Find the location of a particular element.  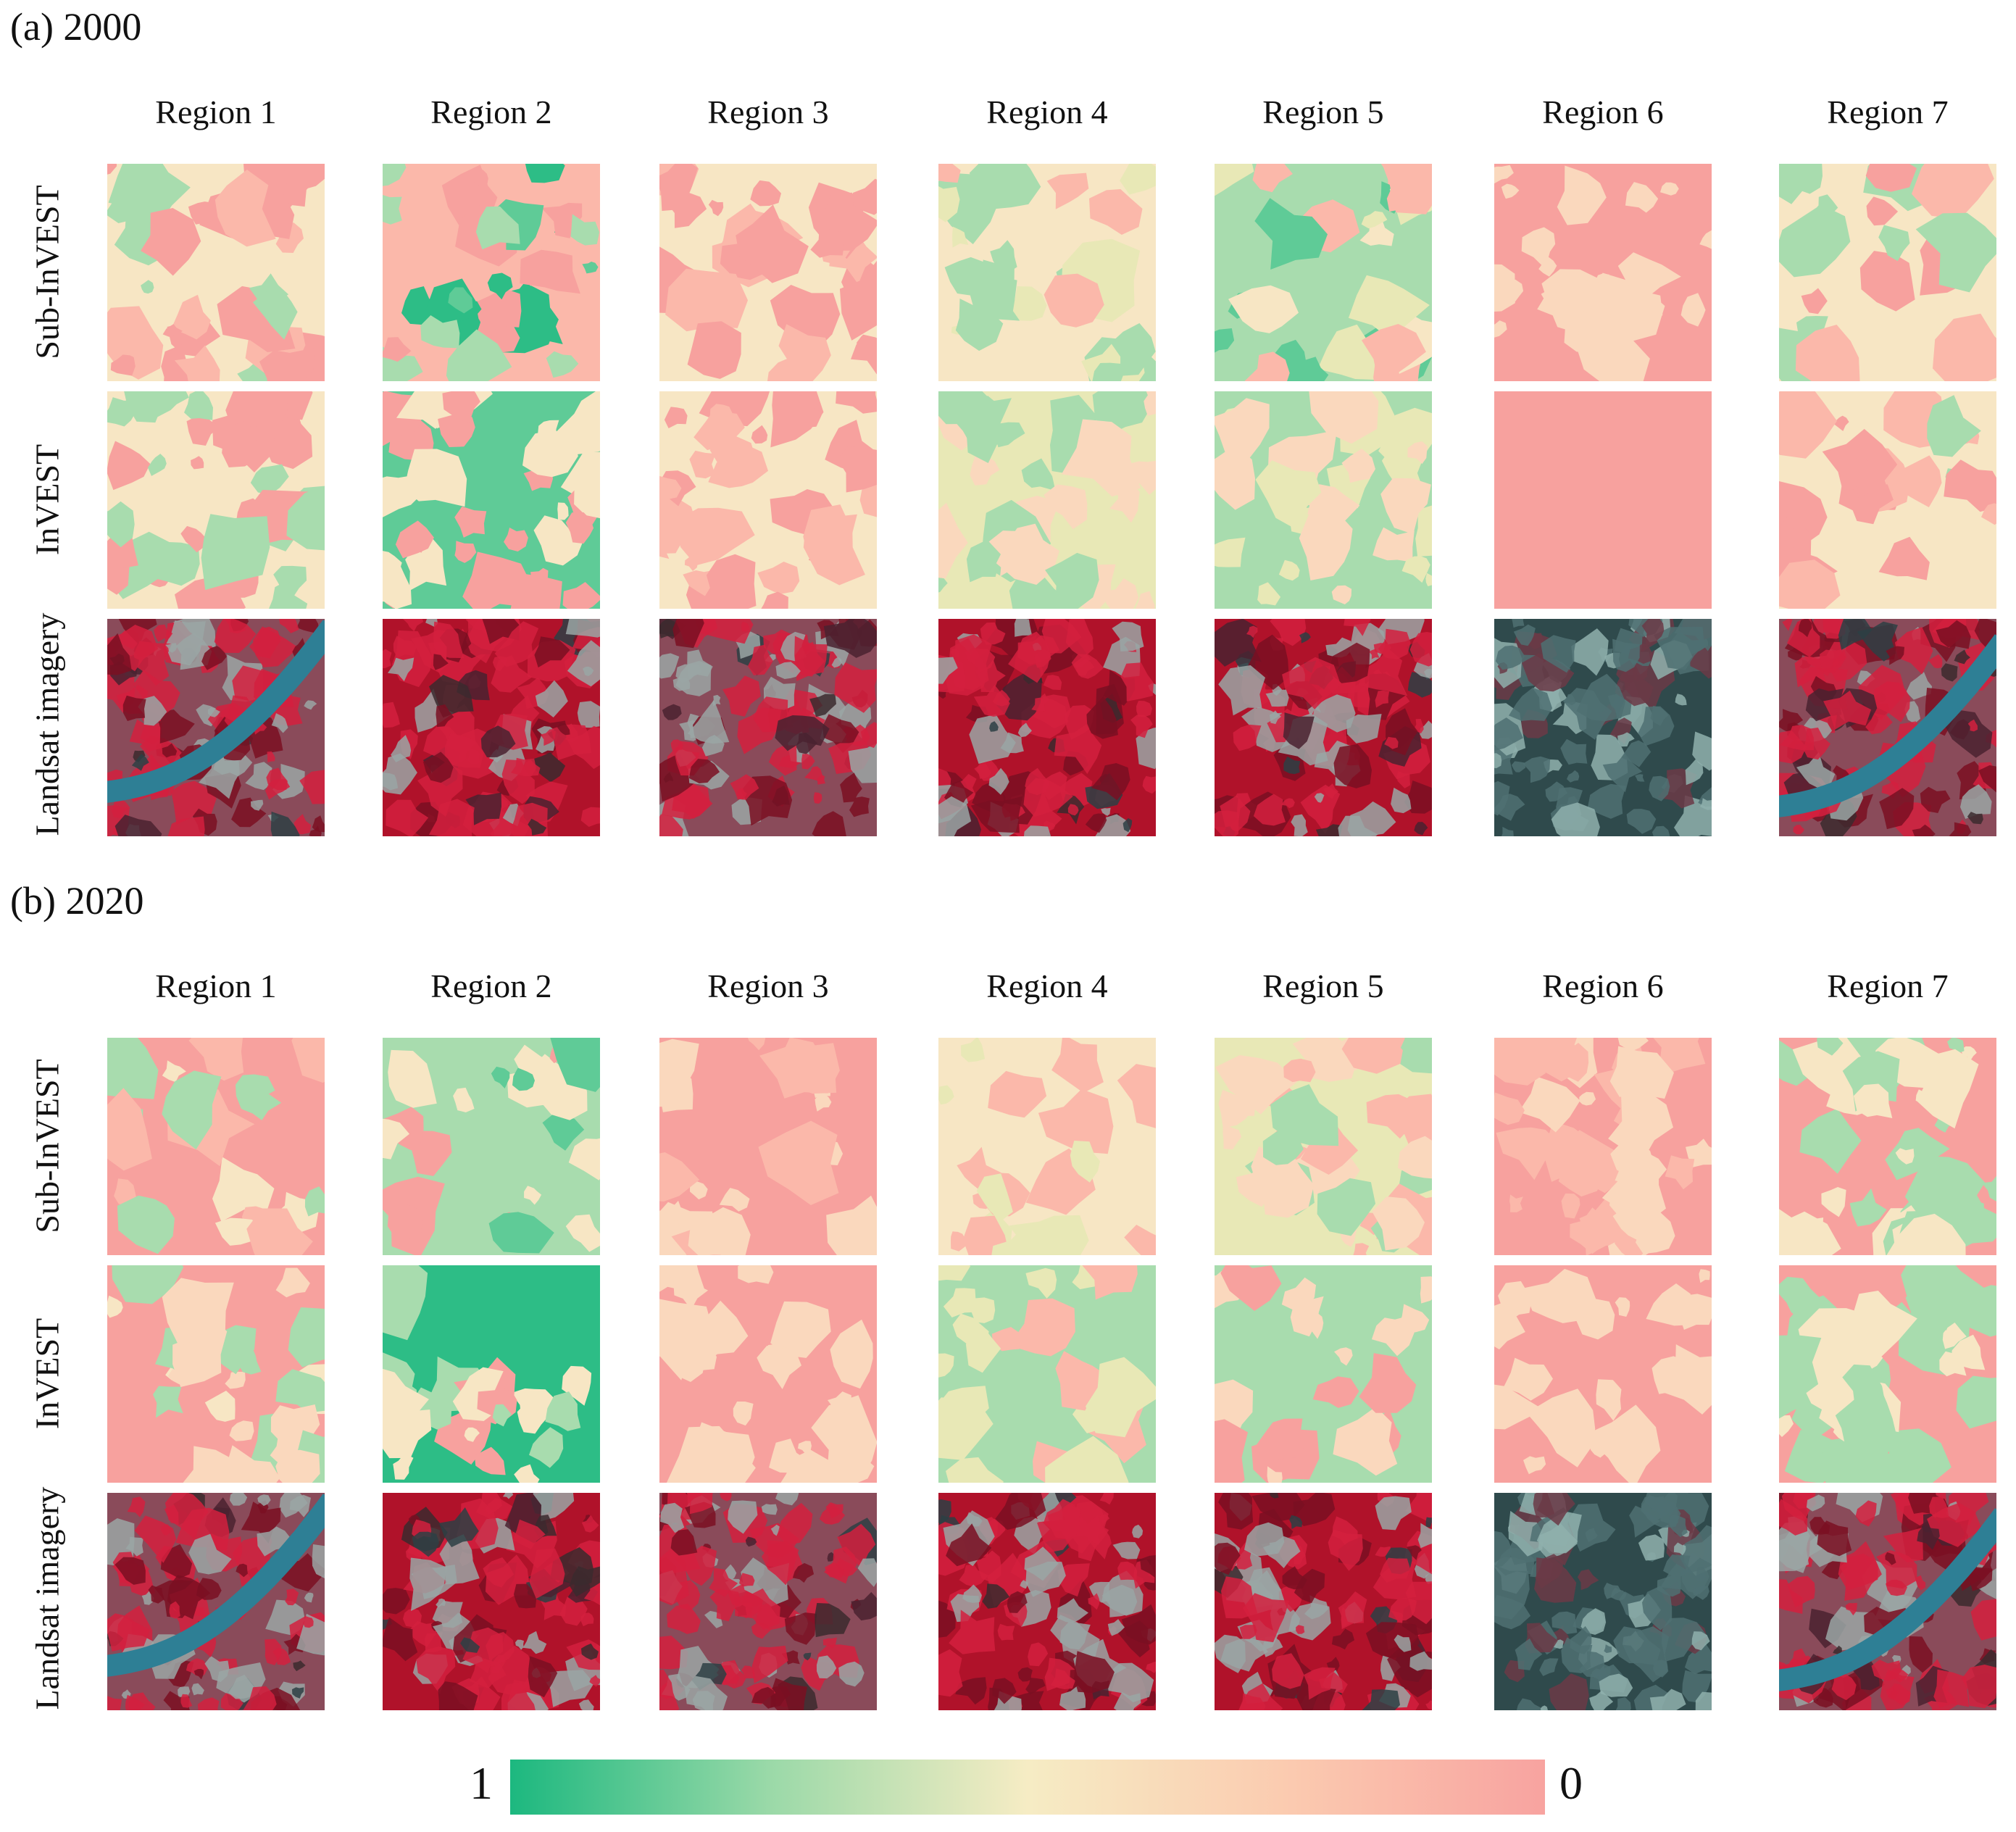

invest-map-region-6-2020 is located at coordinates (1603, 1374).